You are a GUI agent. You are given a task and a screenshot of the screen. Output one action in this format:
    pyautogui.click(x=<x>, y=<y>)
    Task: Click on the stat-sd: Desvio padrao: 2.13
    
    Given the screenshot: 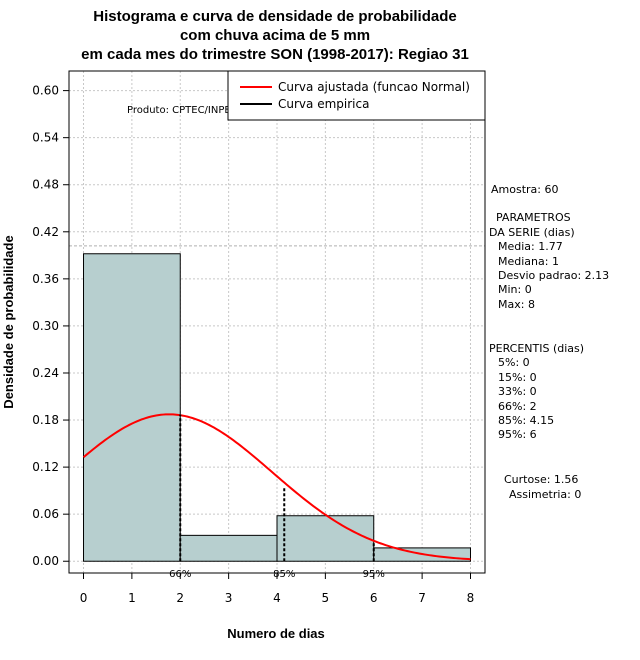 What is the action you would take?
    pyautogui.click(x=553, y=275)
    